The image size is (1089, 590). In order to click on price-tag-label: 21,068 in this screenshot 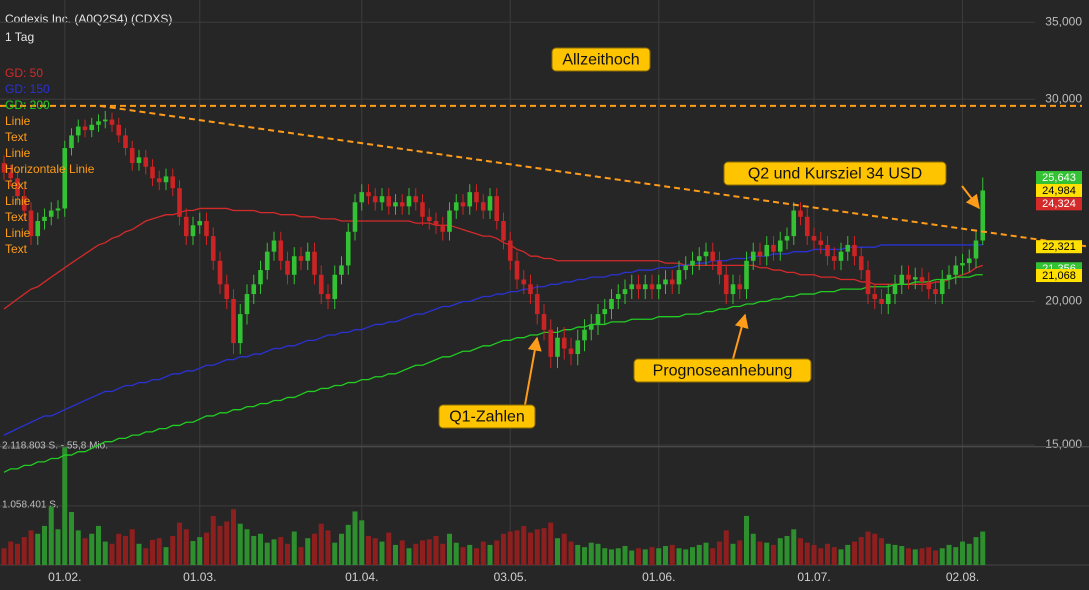, I will do `click(1059, 276)`.